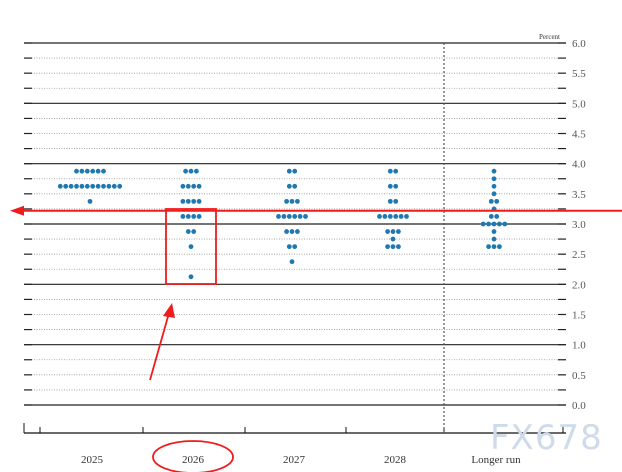  I want to click on y-tick-label: 0.0, so click(579, 406).